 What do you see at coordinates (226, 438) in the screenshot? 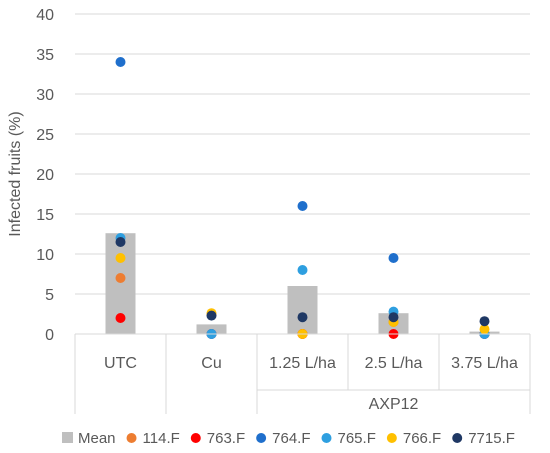
I see `legend-label-763.F: 763.F` at bounding box center [226, 438].